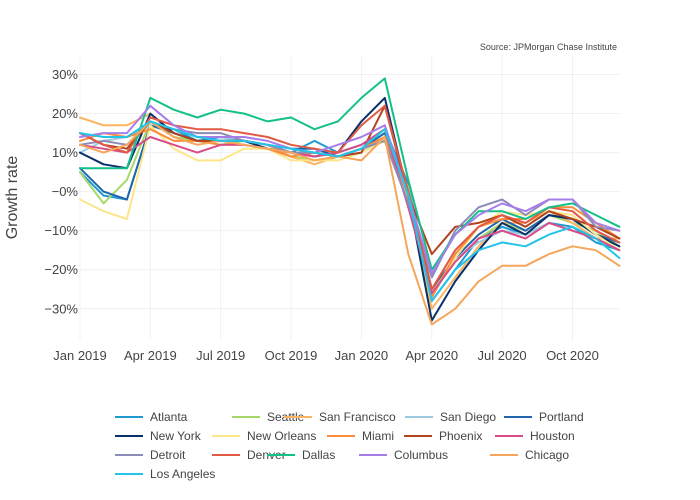 The height and width of the screenshot is (500, 700). Describe the element at coordinates (360, 436) in the screenshot. I see `legend-item-miami: Miami` at that location.